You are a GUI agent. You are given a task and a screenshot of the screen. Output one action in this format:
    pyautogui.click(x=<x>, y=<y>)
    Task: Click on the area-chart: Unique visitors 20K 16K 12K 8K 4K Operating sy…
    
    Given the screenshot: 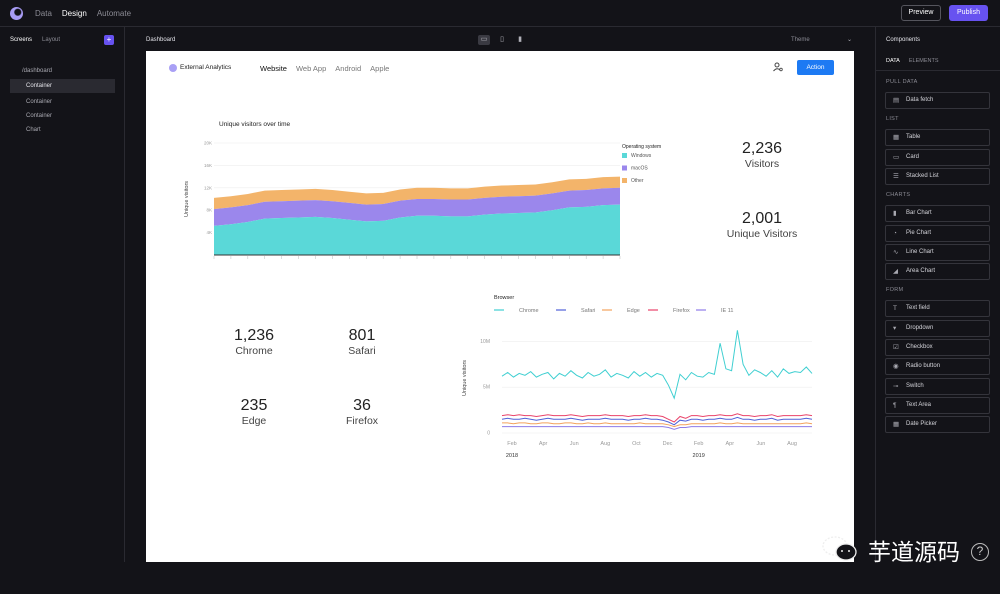 What is the action you would take?
    pyautogui.click(x=429, y=204)
    